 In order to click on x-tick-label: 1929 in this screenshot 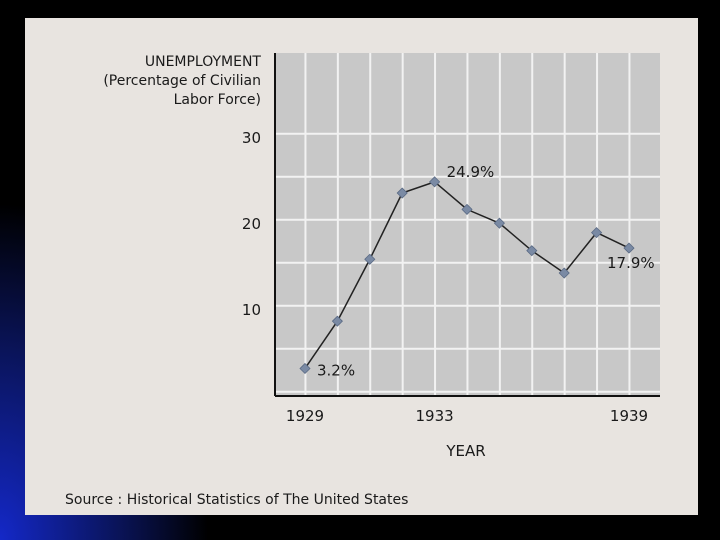, I will do `click(305, 416)`.